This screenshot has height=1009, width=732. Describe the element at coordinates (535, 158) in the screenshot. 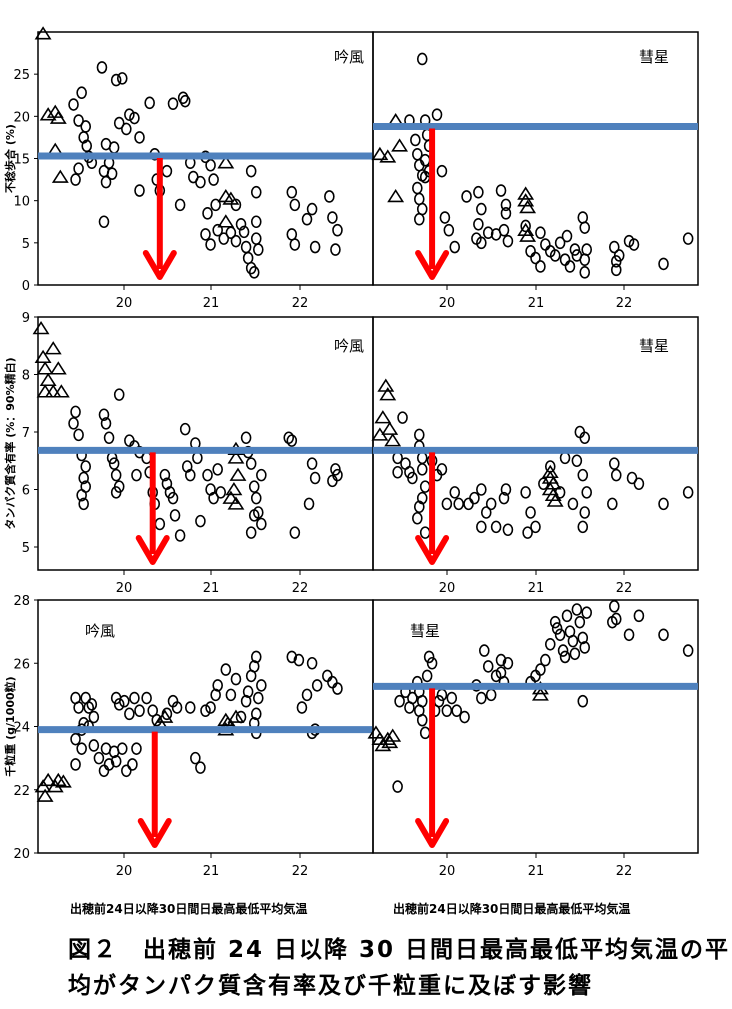

I see `panel-frame-right-row0` at that location.